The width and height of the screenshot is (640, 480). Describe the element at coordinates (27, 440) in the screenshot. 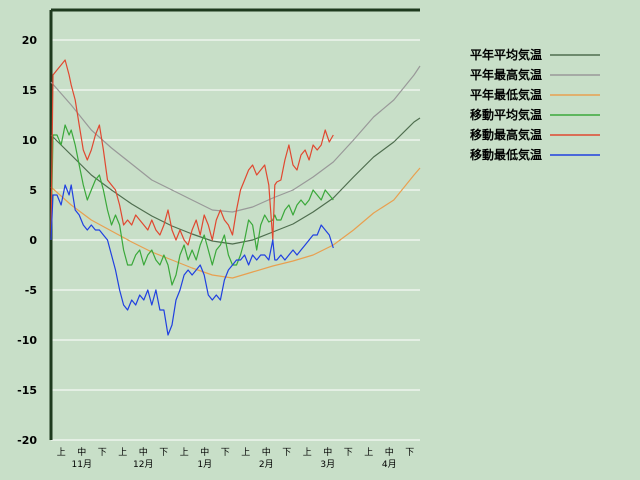

I see `y-tick-label: -20` at that location.